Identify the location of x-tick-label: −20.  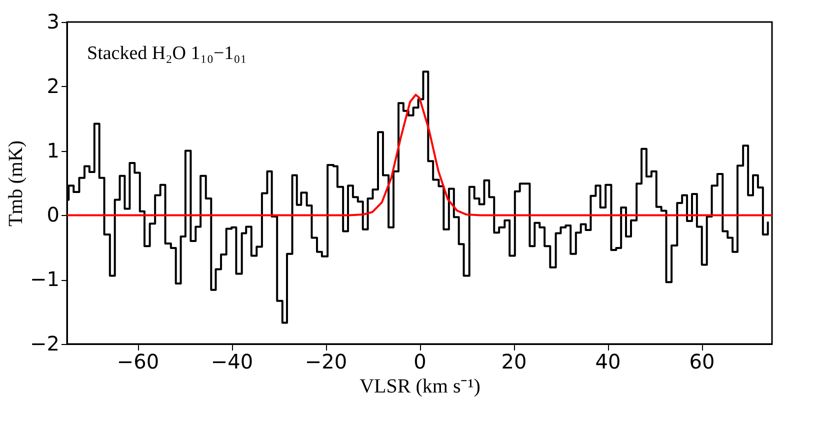
(326, 362).